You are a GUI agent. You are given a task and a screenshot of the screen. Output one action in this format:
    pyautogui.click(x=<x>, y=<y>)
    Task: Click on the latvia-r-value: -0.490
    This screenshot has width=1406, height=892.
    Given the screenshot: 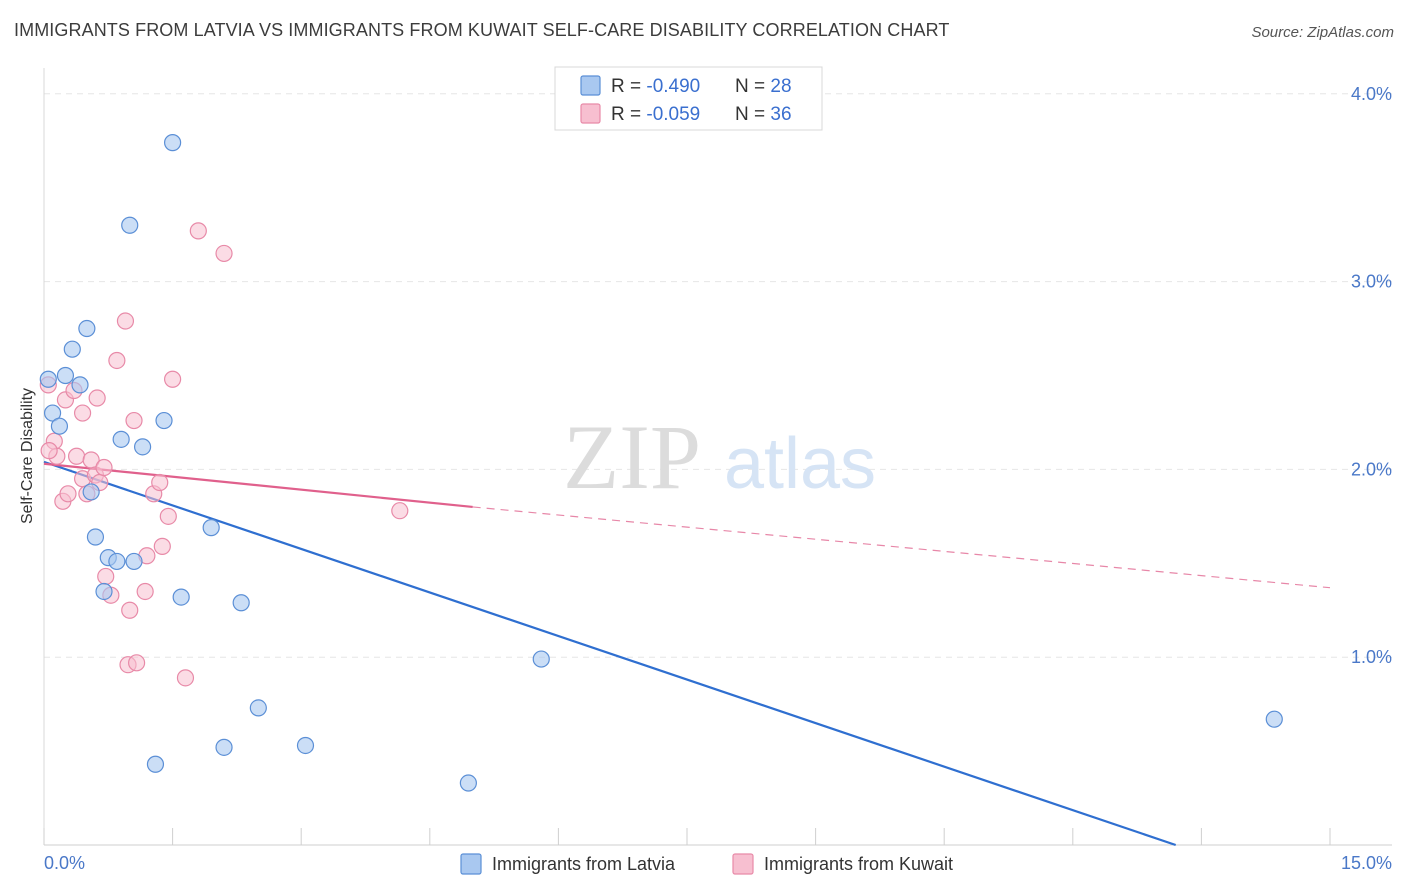 What is the action you would take?
    pyautogui.click(x=673, y=86)
    